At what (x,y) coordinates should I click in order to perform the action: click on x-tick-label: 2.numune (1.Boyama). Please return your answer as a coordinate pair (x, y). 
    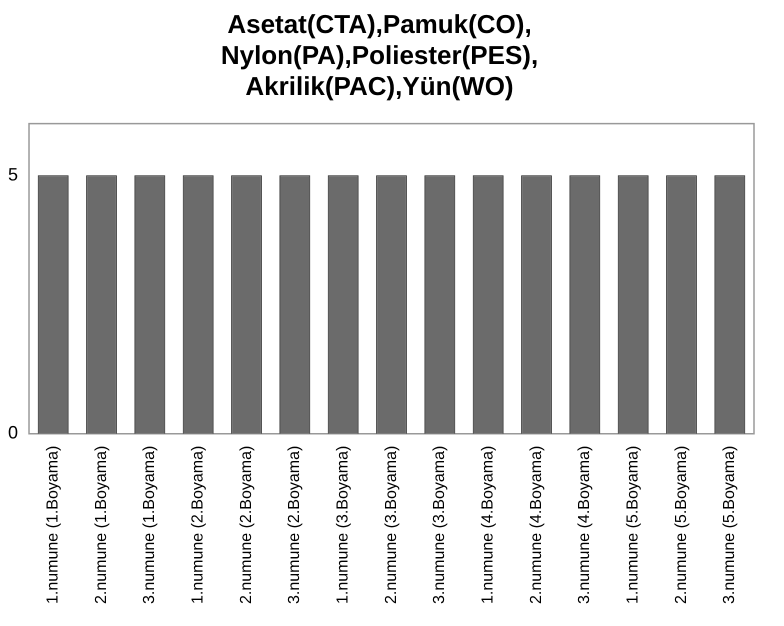
    Looking at the image, I should click on (101, 525).